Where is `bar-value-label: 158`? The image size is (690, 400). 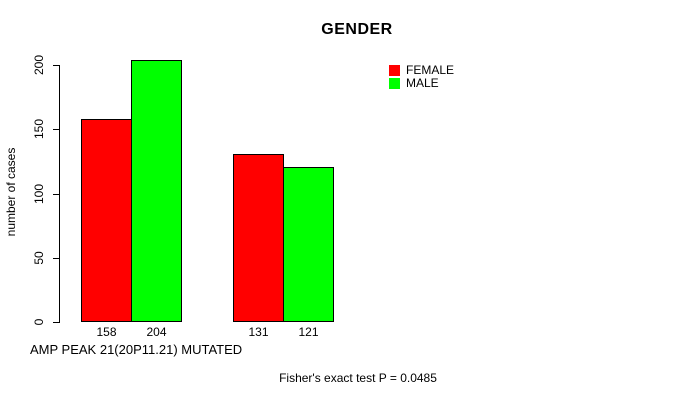
bar-value-label: 158 is located at coordinates (106, 332).